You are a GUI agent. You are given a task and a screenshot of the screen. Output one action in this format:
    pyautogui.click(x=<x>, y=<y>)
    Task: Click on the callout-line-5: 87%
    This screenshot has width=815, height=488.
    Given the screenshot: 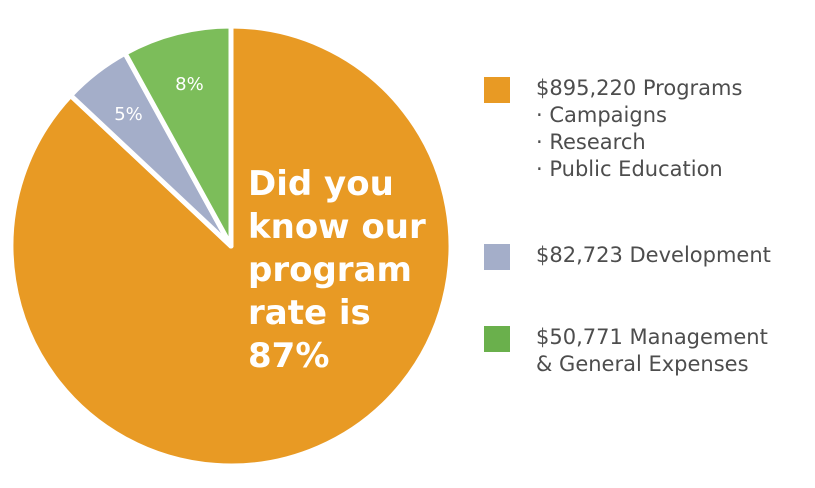 What is the action you would take?
    pyautogui.click(x=289, y=356)
    